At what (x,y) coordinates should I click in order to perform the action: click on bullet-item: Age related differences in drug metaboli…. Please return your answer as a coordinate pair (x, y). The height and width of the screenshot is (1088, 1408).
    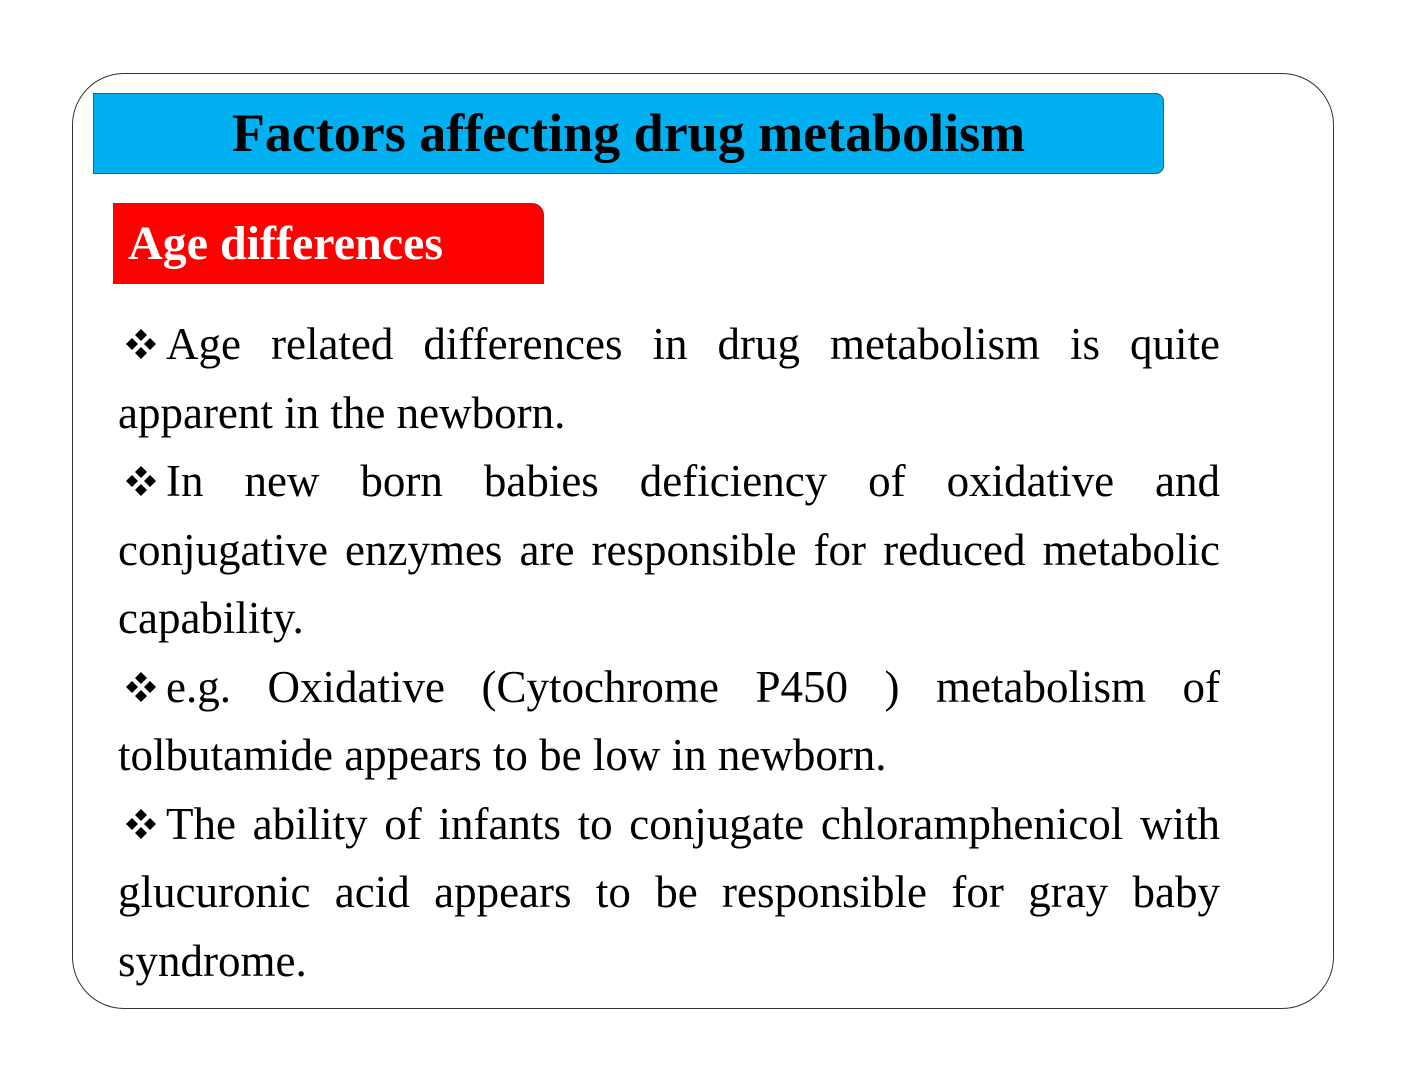
    Looking at the image, I should click on (669, 378).